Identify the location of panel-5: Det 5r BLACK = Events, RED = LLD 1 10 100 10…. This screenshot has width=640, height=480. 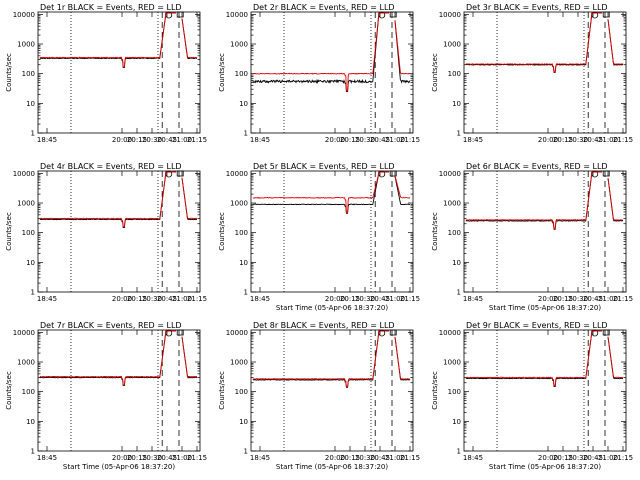
(319, 237).